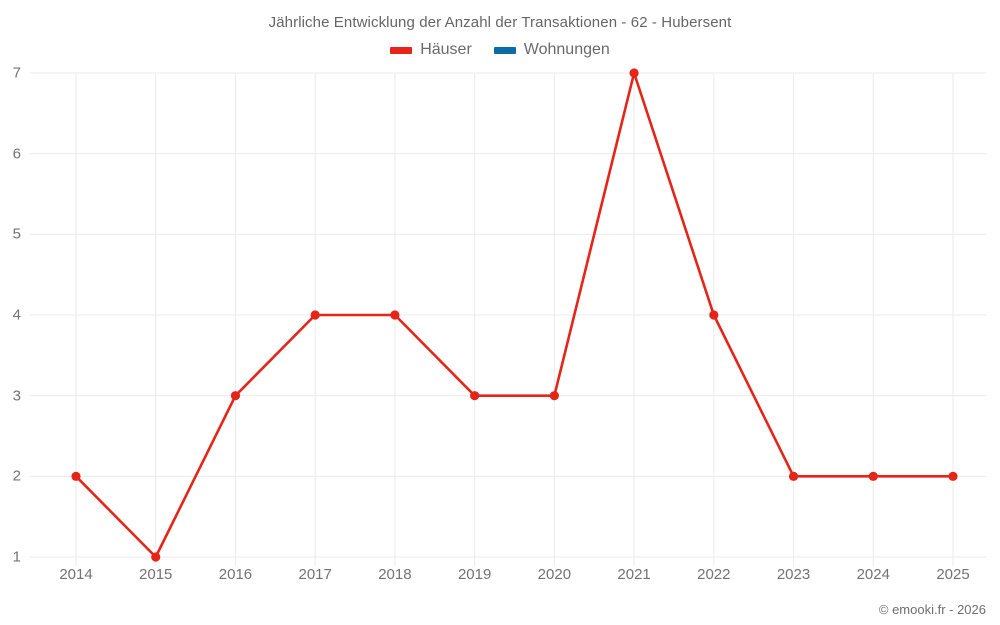 Image resolution: width=1000 pixels, height=625 pixels. I want to click on y-axis-tick-labels: 1 2 3 4 5 6 7, so click(15, 312).